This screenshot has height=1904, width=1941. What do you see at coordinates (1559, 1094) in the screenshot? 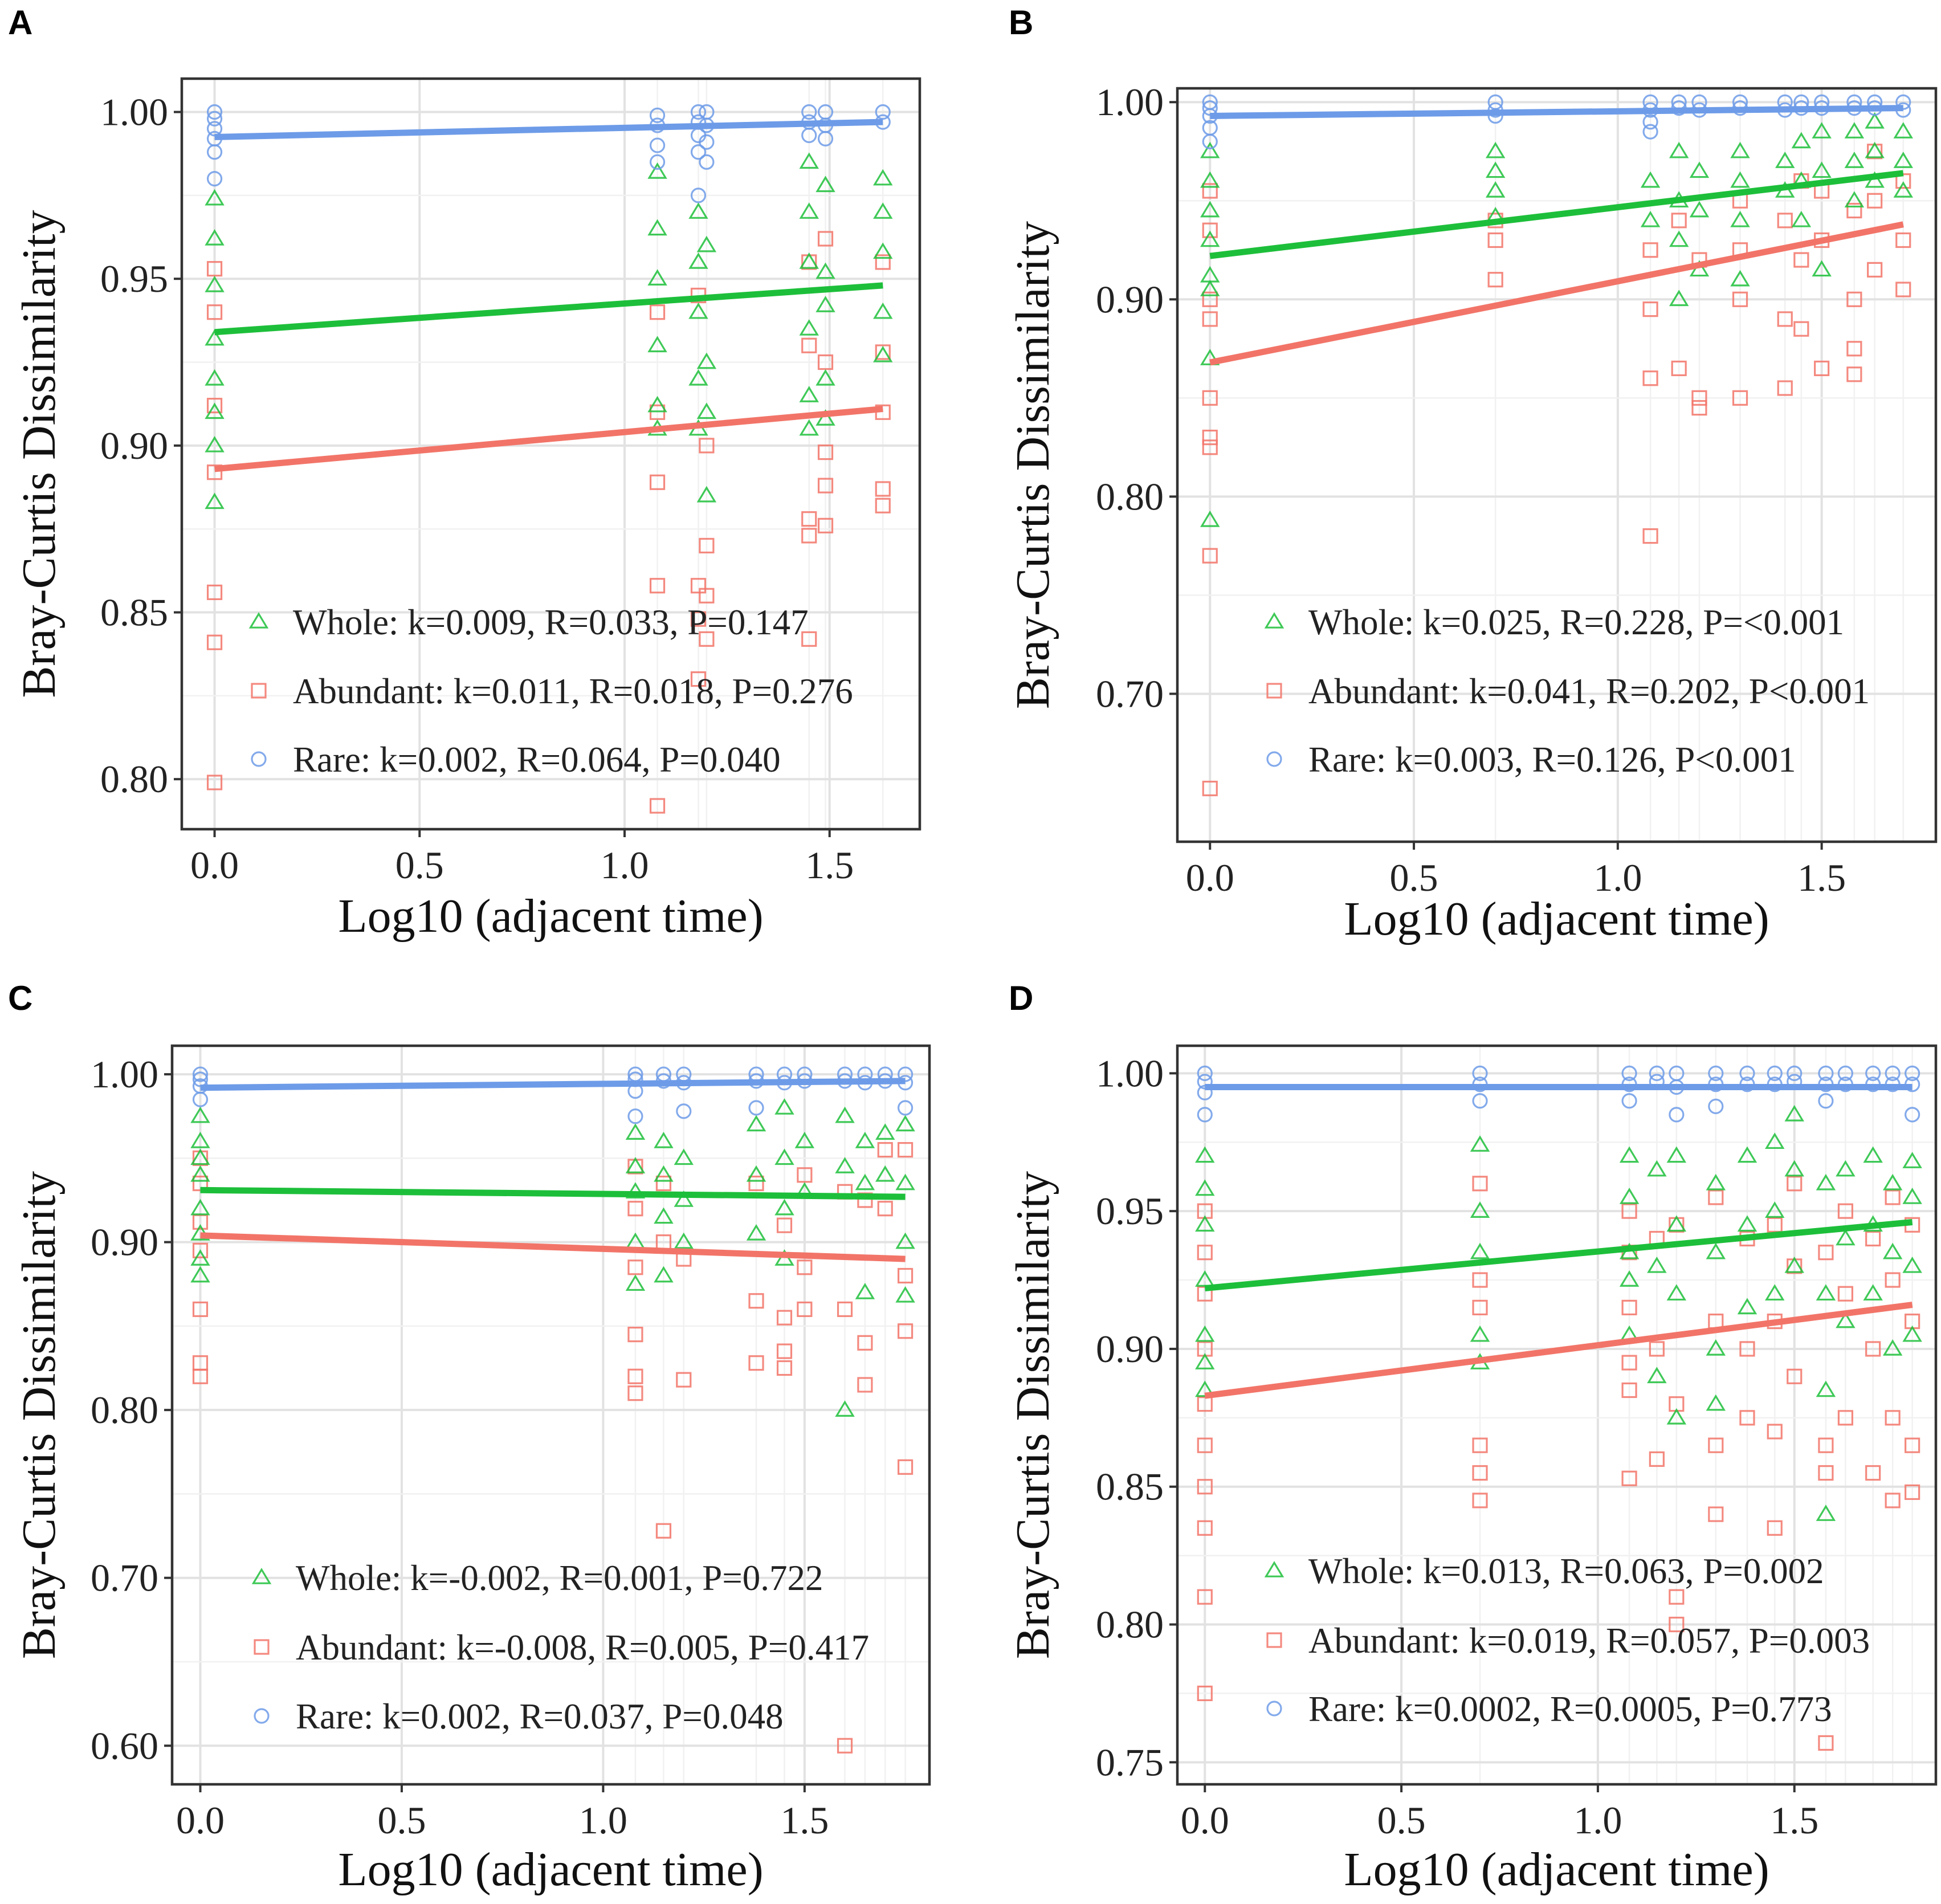
I see `series-rare` at bounding box center [1559, 1094].